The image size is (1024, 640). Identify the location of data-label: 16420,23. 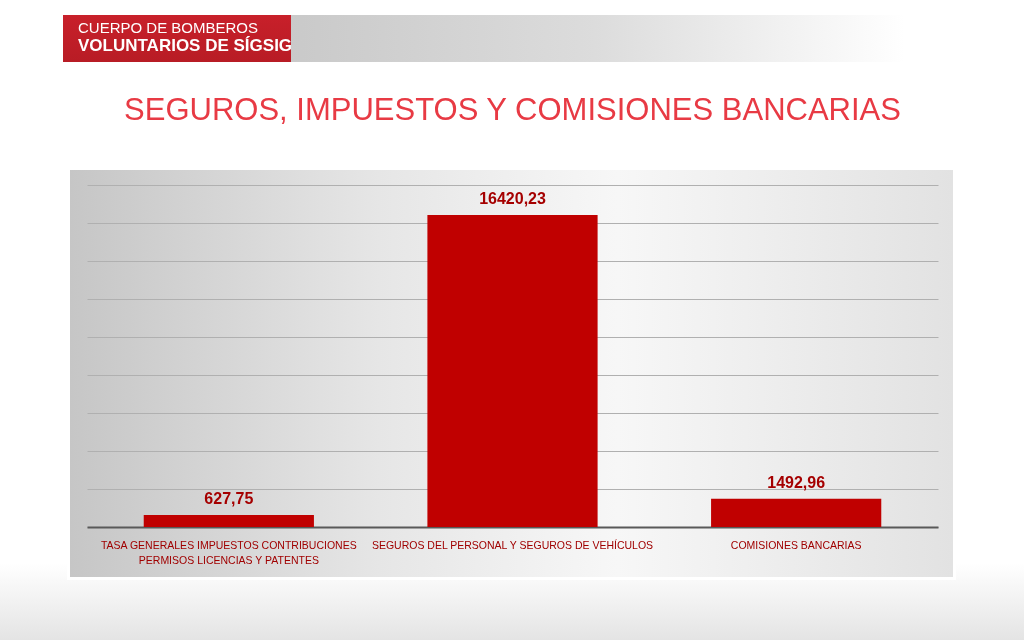
(512, 199).